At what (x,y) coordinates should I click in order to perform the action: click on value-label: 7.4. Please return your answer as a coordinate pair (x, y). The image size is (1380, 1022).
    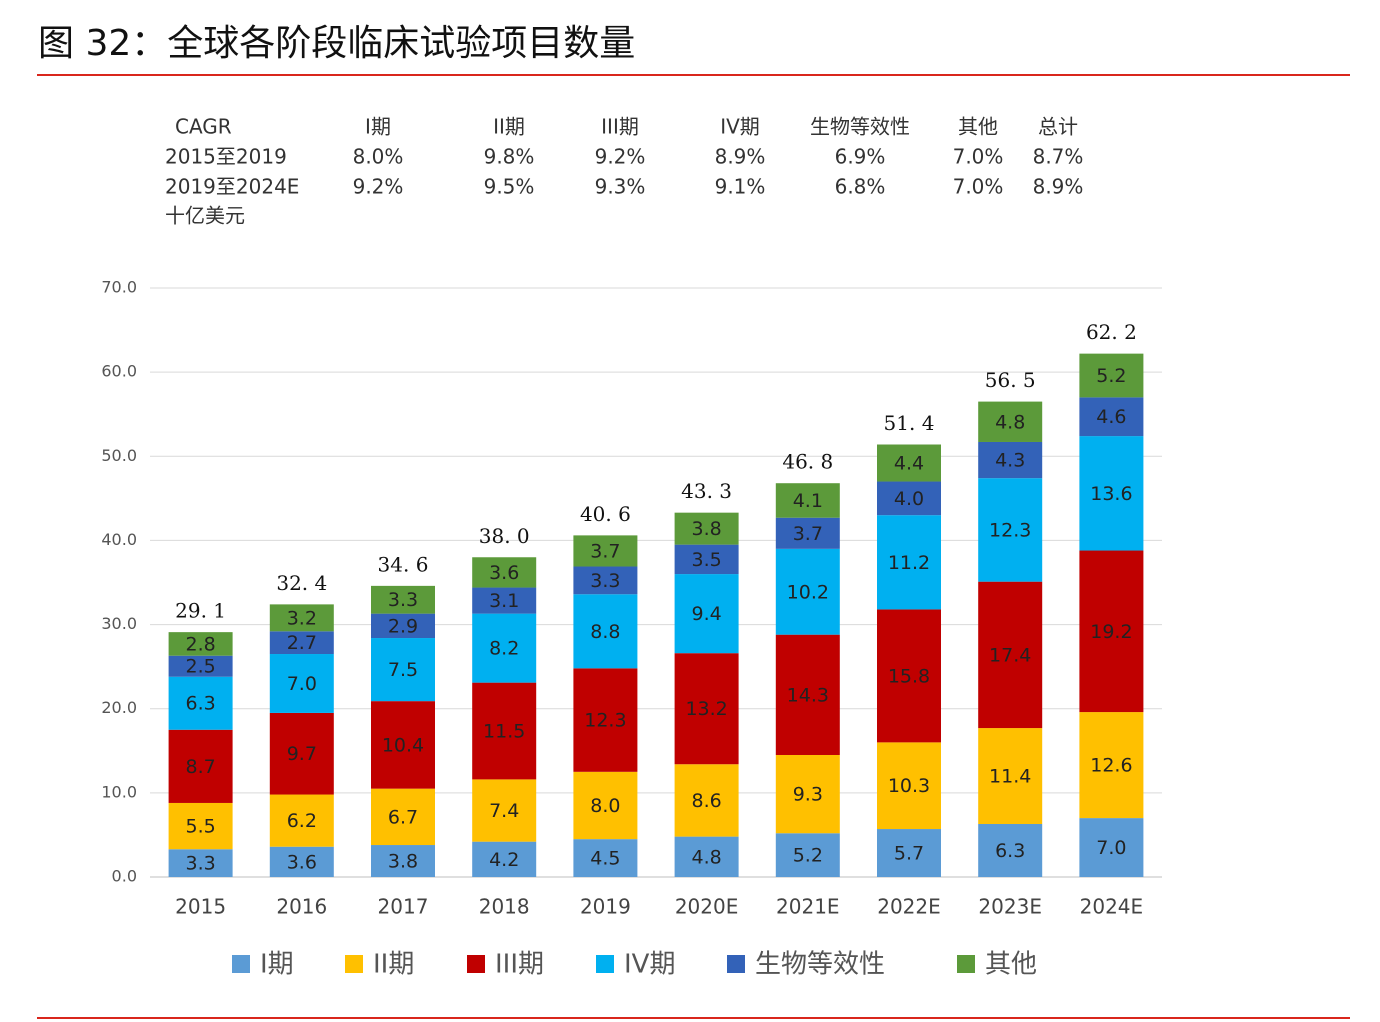
    Looking at the image, I should click on (504, 811).